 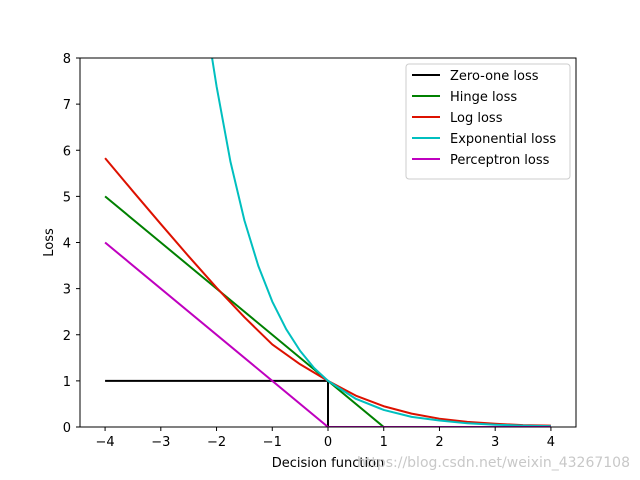 What do you see at coordinates (67, 382) in the screenshot?
I see `y-tick-label: 1` at bounding box center [67, 382].